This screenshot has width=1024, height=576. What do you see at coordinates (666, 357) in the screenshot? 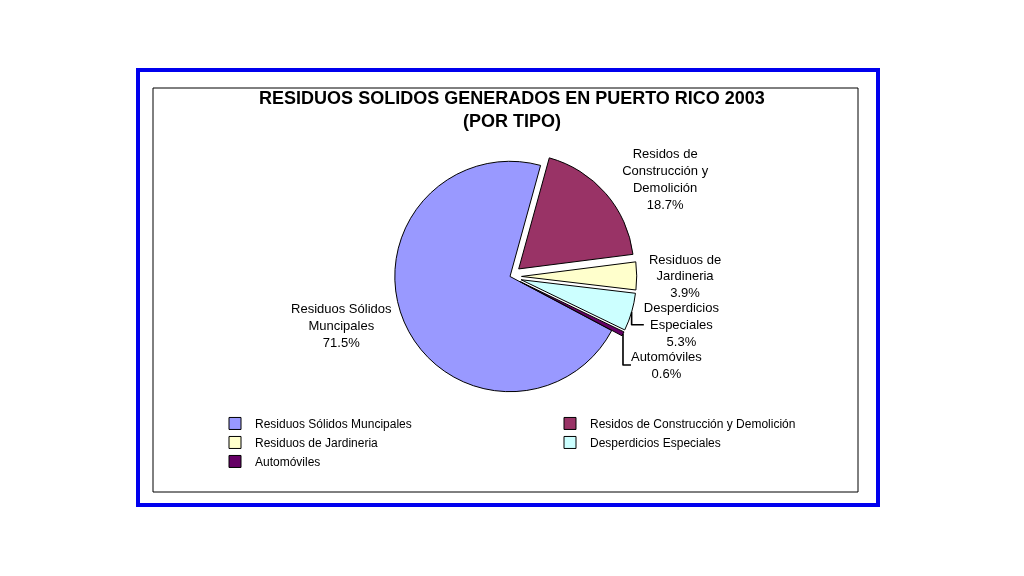
I see `slice-label: Automóviles` at bounding box center [666, 357].